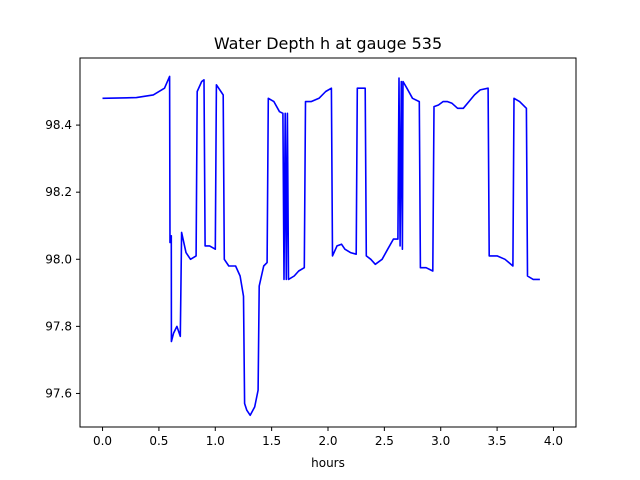 This screenshot has height=480, width=640. I want to click on x-tick-label: 1.5, so click(271, 441).